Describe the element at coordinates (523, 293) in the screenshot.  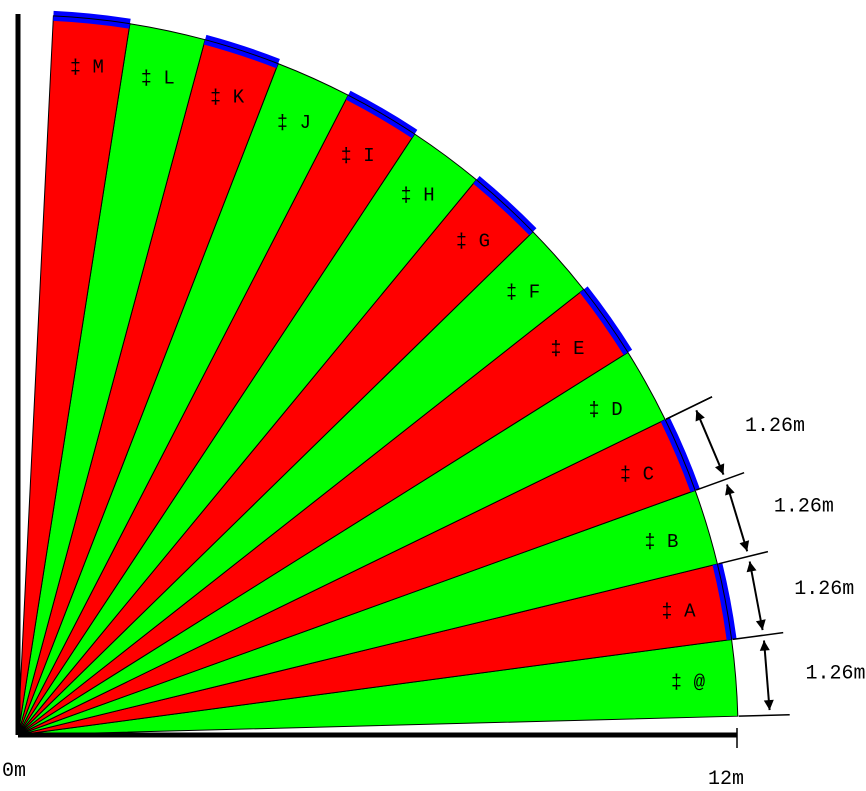
I see `wedge-label: ‡ F` at that location.